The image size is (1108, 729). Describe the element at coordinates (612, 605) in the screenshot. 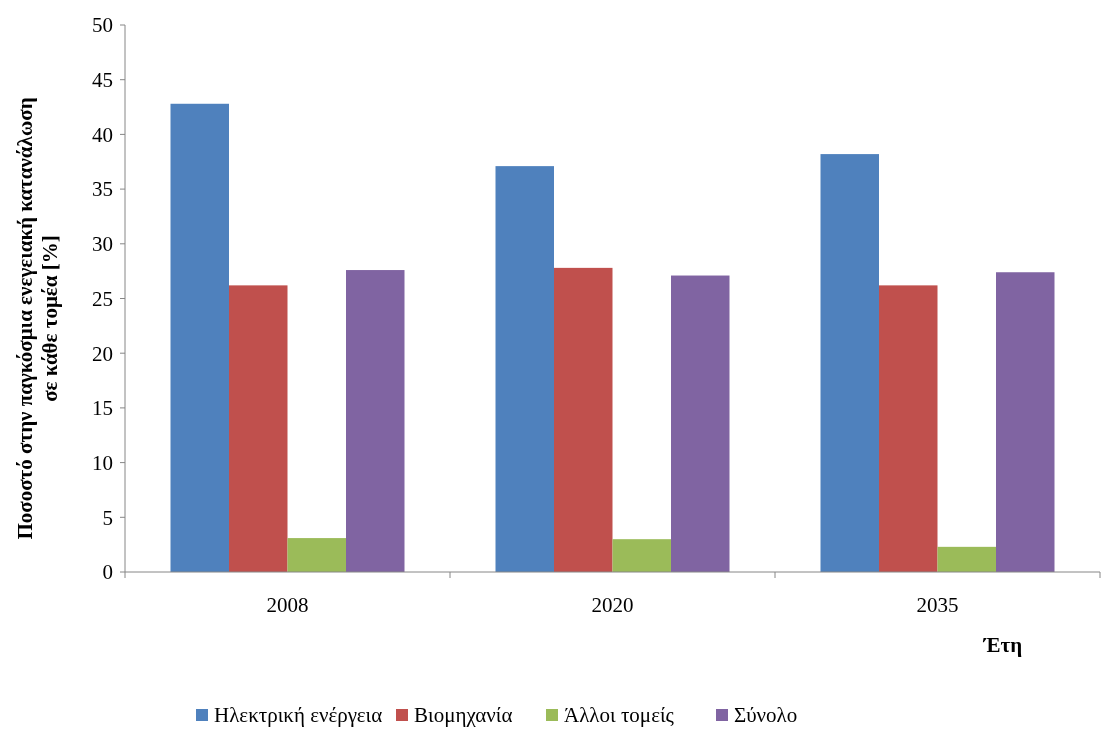

I see `x-tick-label: 2020` at that location.